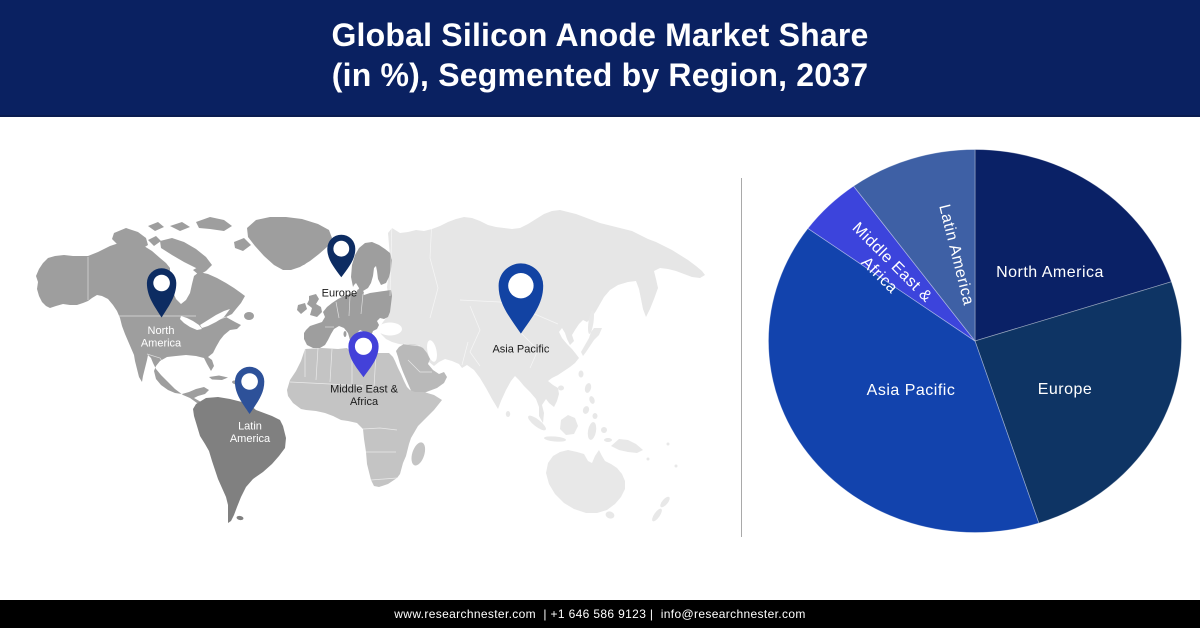  What do you see at coordinates (161, 331) in the screenshot?
I see `svg-text: North` at bounding box center [161, 331].